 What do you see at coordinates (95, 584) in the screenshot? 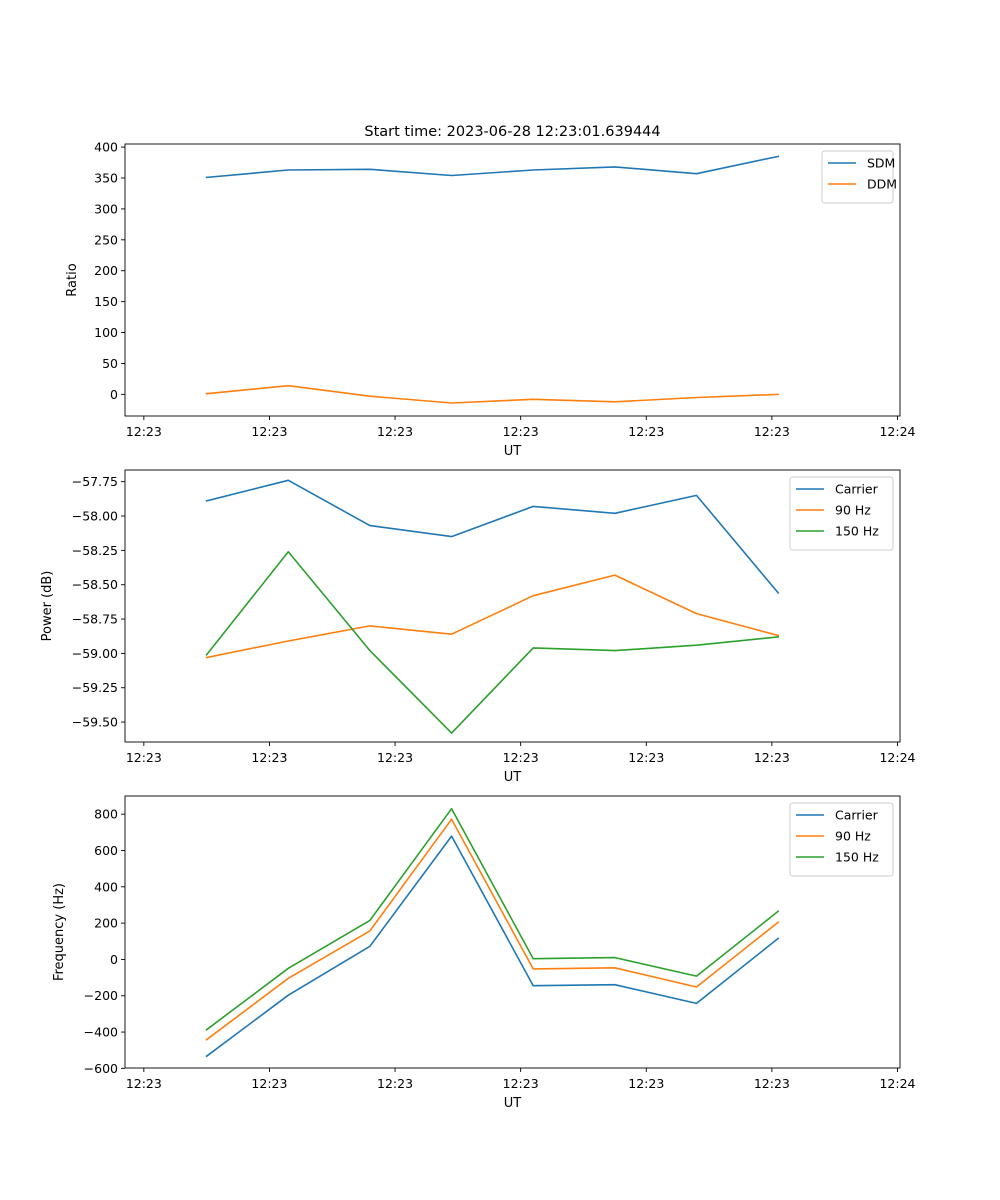
I see `y-tick-label: −58.50` at bounding box center [95, 584].